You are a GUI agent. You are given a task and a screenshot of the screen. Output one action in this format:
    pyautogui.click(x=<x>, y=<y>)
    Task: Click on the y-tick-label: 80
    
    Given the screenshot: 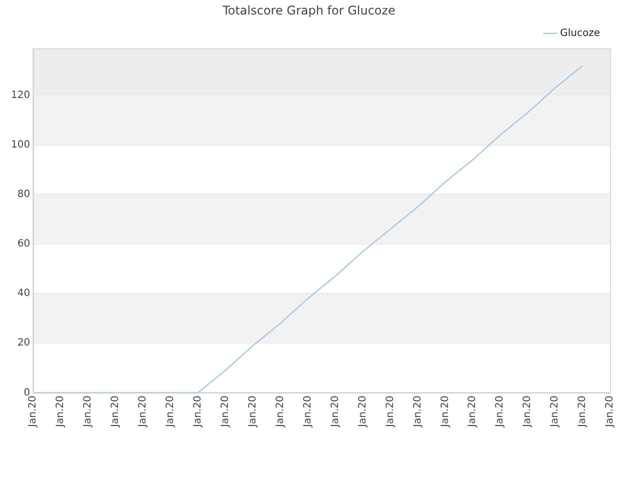 What is the action you would take?
    pyautogui.click(x=23, y=194)
    